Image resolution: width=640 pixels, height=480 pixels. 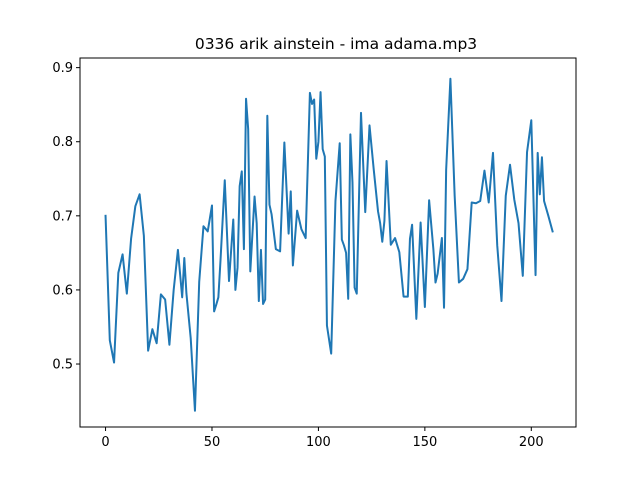 I want to click on y-tick-label: 0.7, so click(x=62, y=216).